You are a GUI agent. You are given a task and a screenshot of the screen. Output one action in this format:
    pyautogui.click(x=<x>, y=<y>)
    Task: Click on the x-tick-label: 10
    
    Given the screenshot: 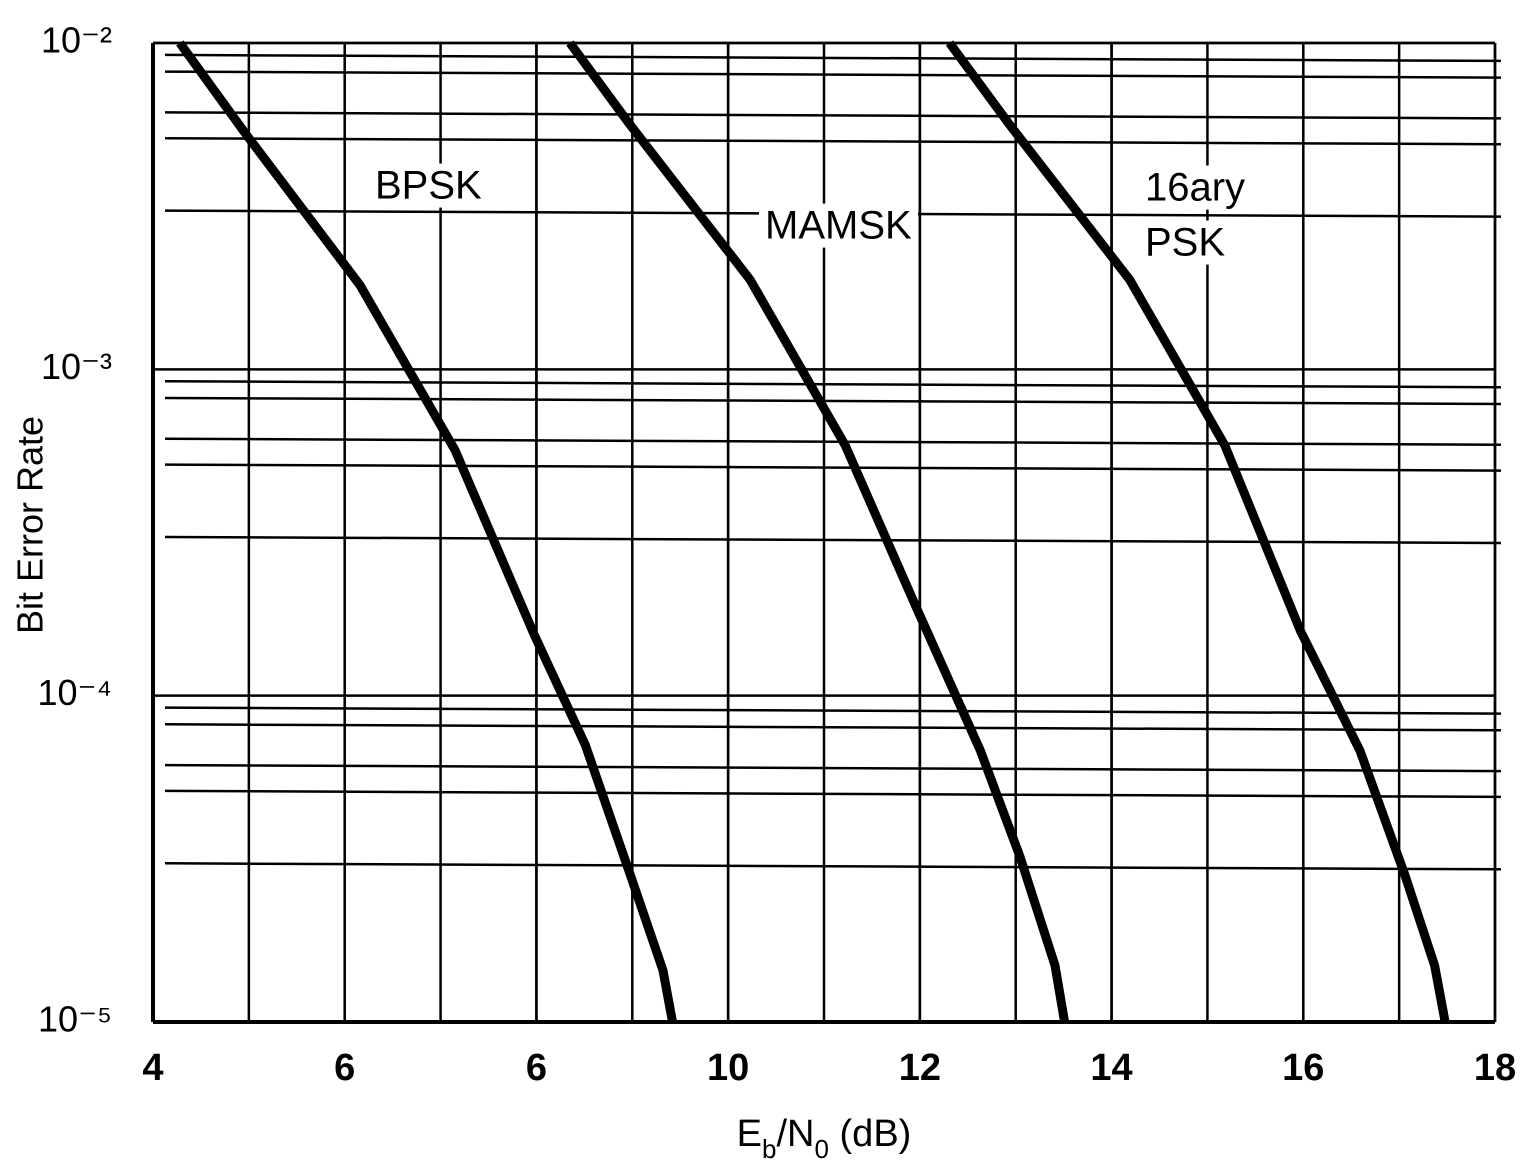 What is the action you would take?
    pyautogui.click(x=728, y=1068)
    